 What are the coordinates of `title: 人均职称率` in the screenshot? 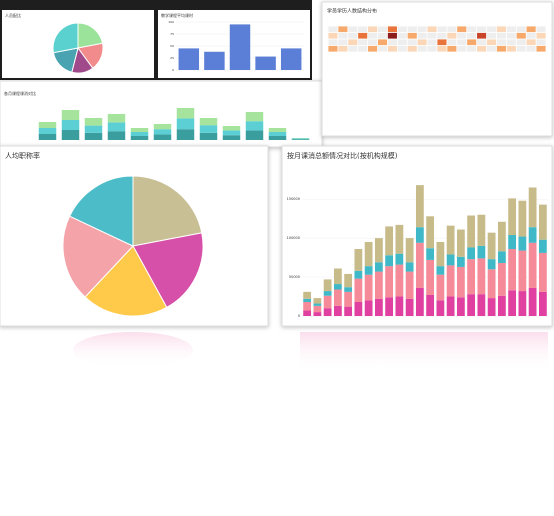 It's located at (22, 155).